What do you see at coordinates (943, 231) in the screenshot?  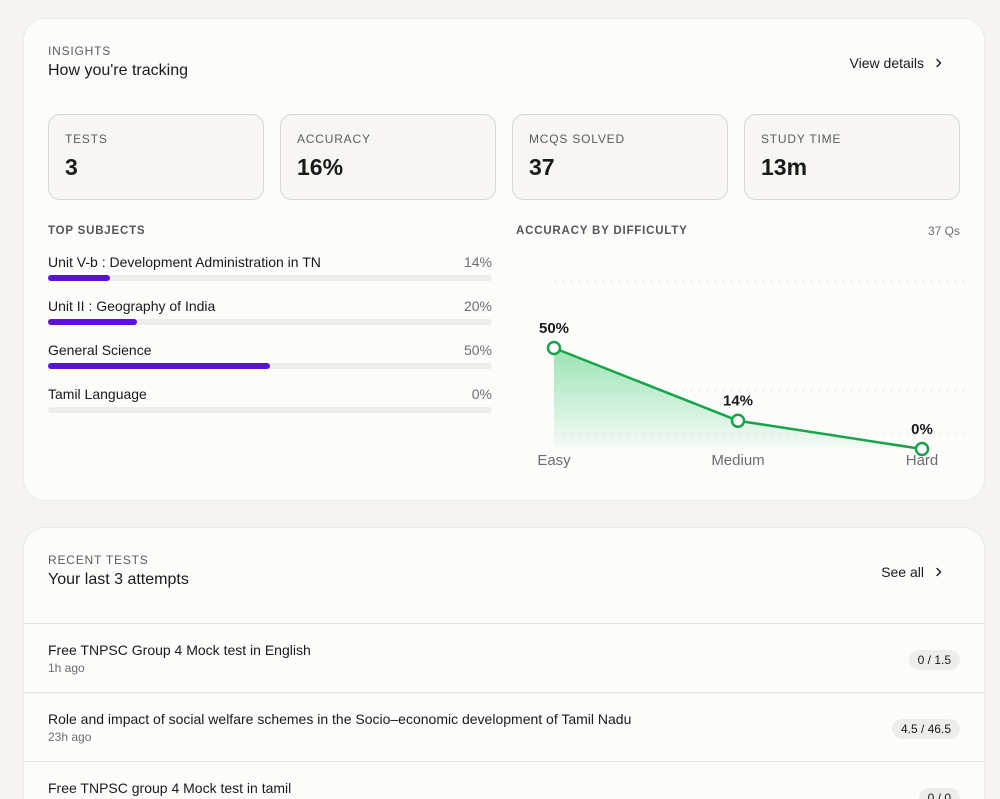 I see `question-count: 37 Qs` at bounding box center [943, 231].